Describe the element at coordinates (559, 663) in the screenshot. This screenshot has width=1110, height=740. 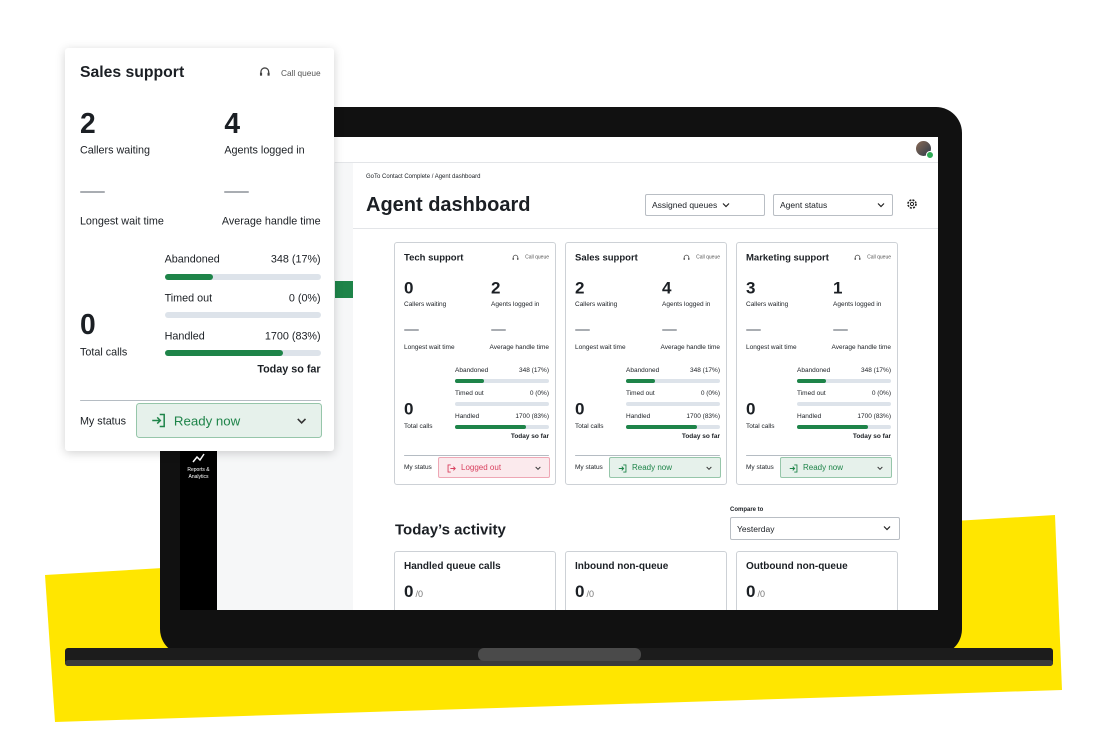
I see `laptop-base-edge` at that location.